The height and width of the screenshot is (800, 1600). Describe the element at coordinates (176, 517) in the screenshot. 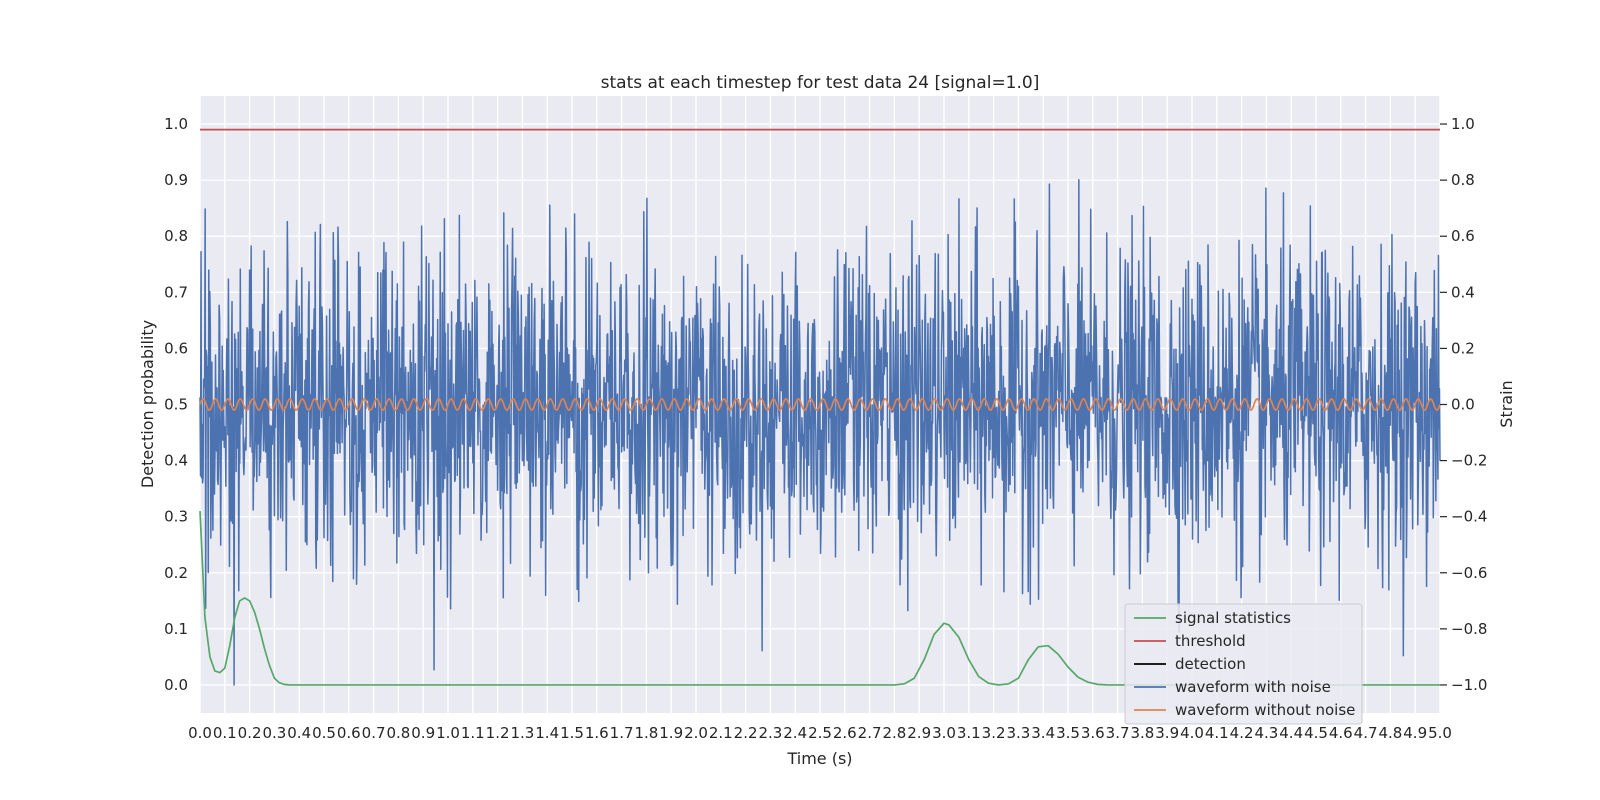

I see `y-tick-label: 0.3` at that location.